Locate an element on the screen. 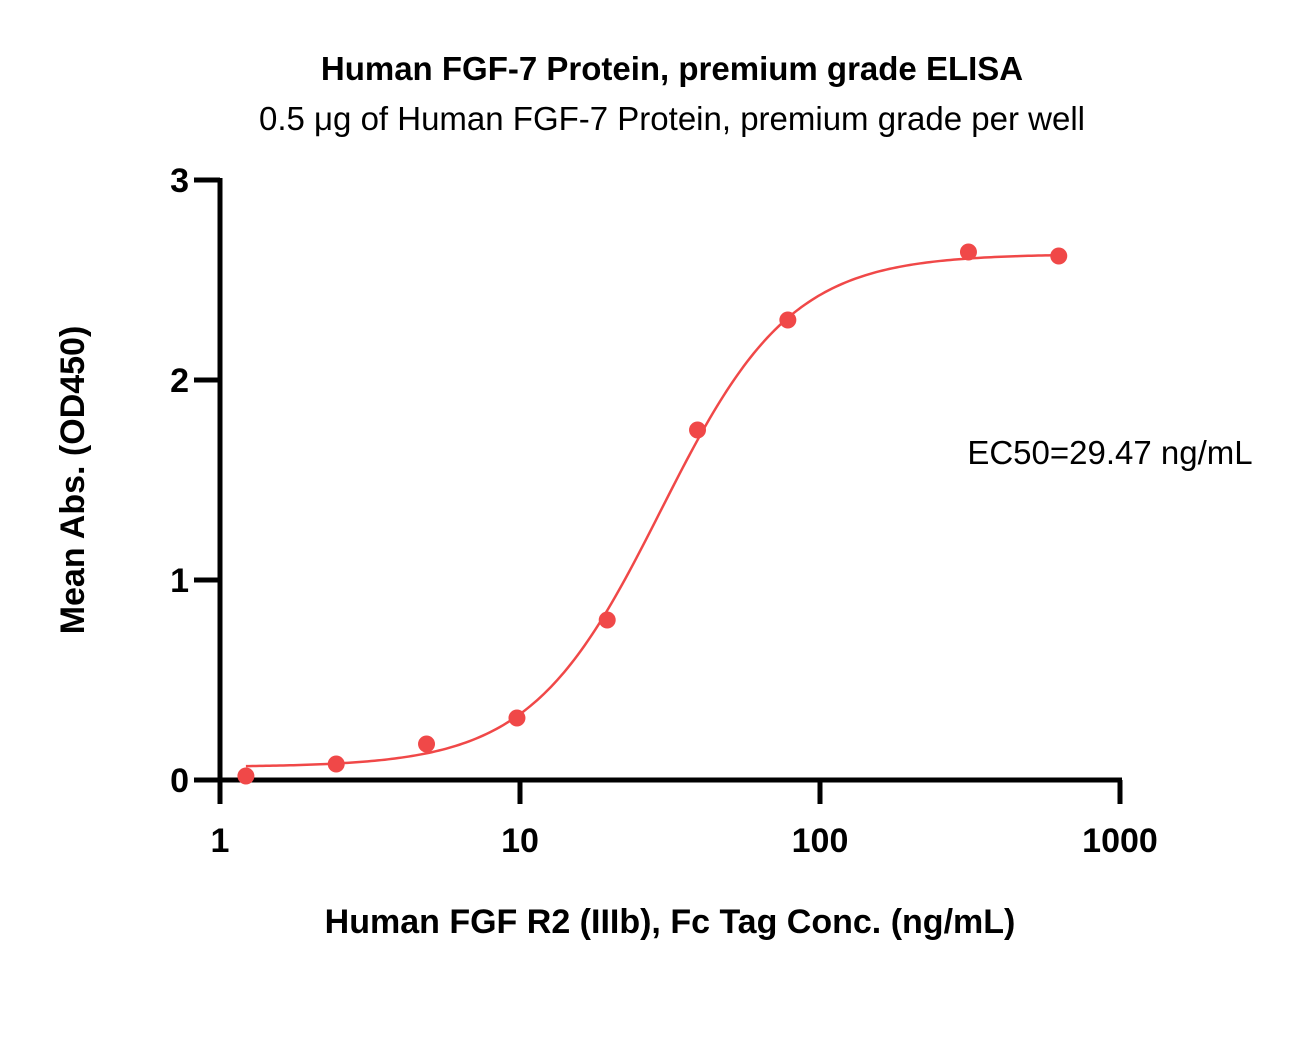 This screenshot has height=1041, width=1312. x-tick-label: 1000 is located at coordinates (1120, 841).